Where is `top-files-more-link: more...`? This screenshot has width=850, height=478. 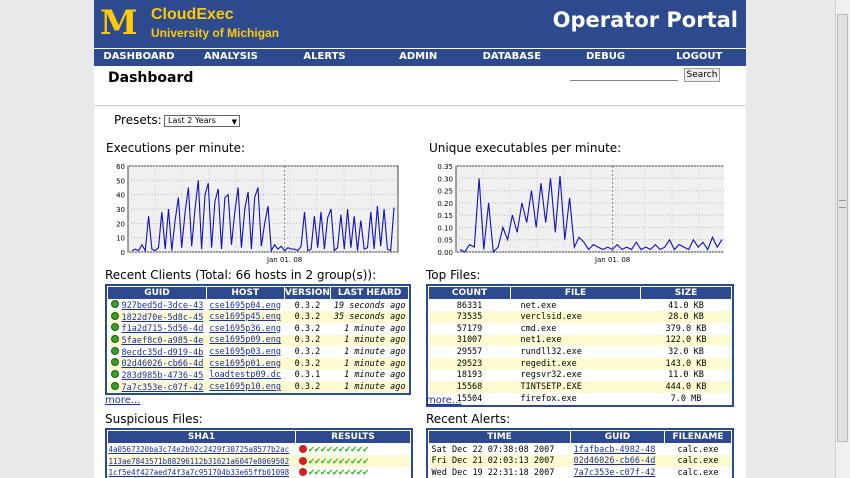
top-files-more-link: more... is located at coordinates (444, 400).